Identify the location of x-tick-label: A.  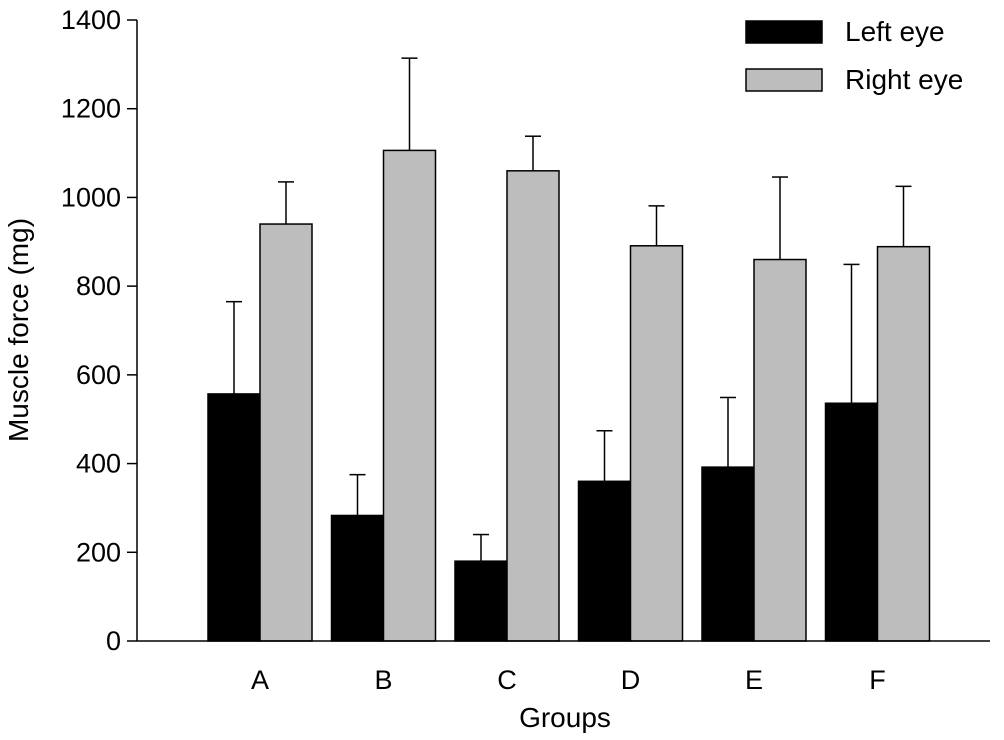
(260, 680).